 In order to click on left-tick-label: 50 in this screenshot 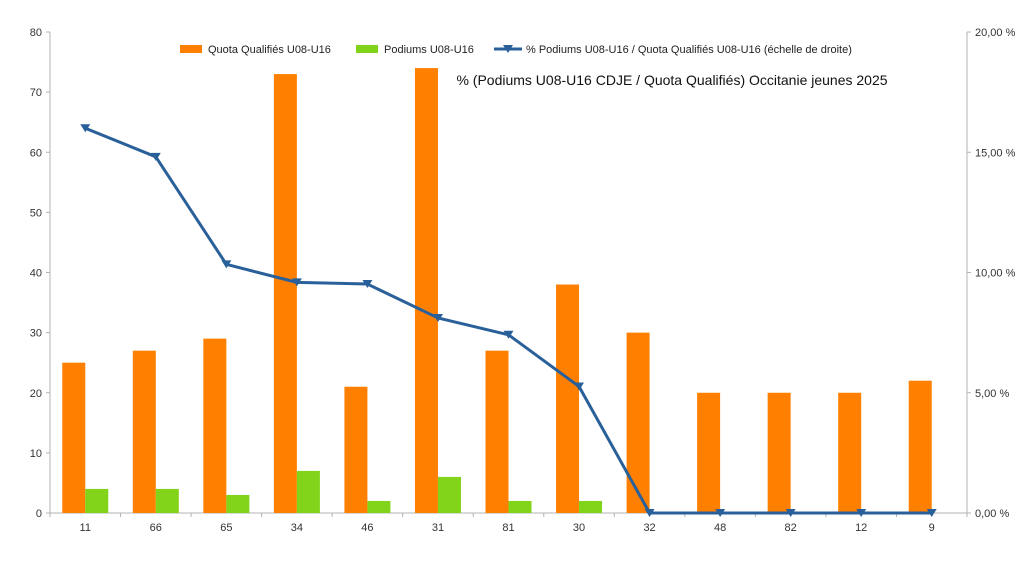, I will do `click(36, 213)`.